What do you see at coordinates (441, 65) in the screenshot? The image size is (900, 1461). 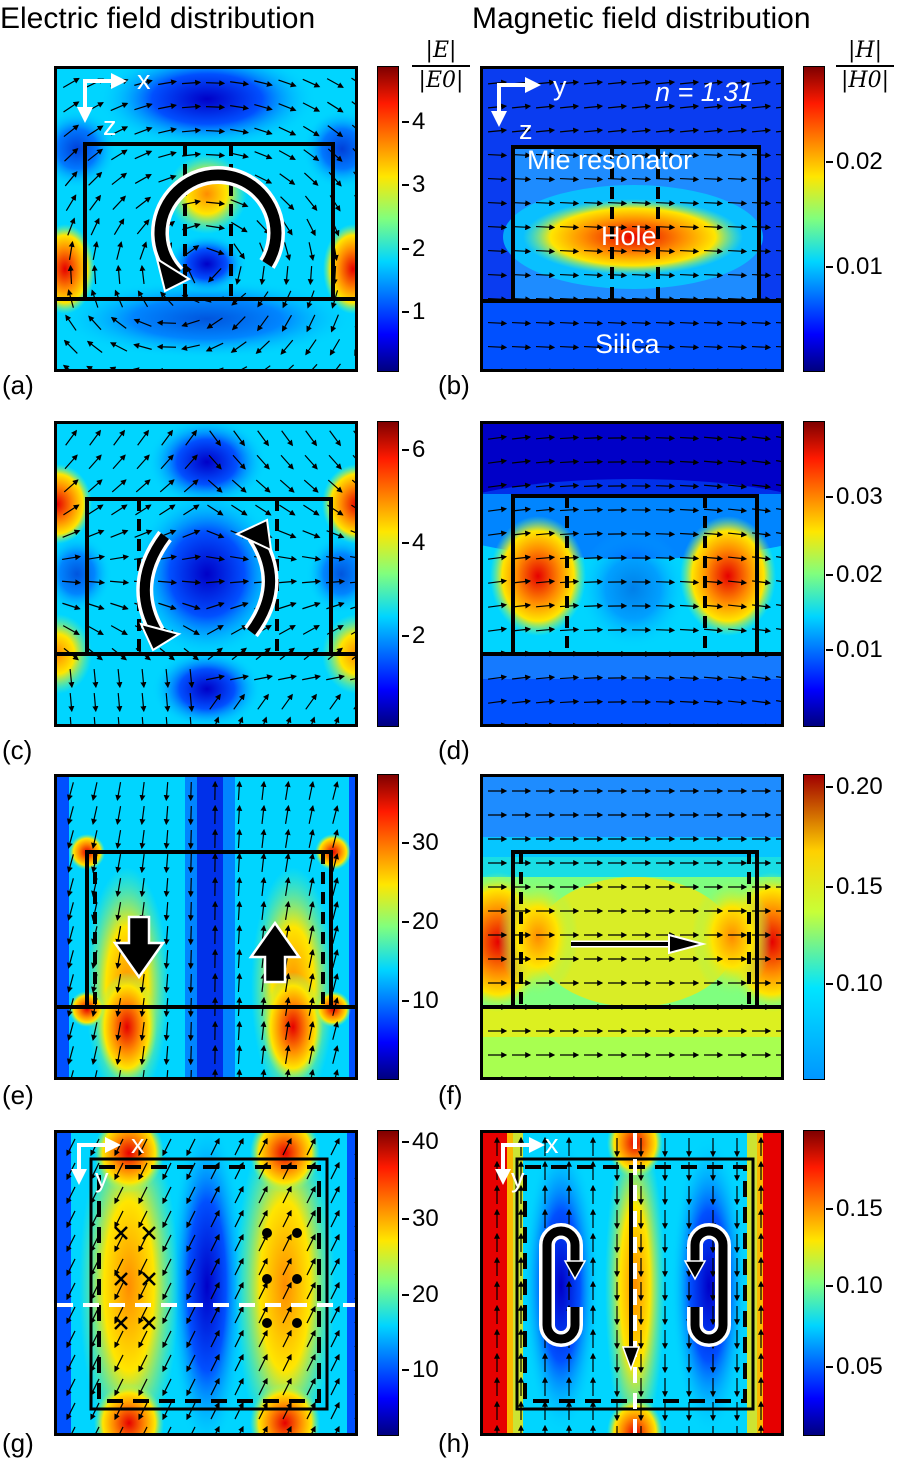 I see `electric-colorbar-title: |E| |E0|` at bounding box center [441, 65].